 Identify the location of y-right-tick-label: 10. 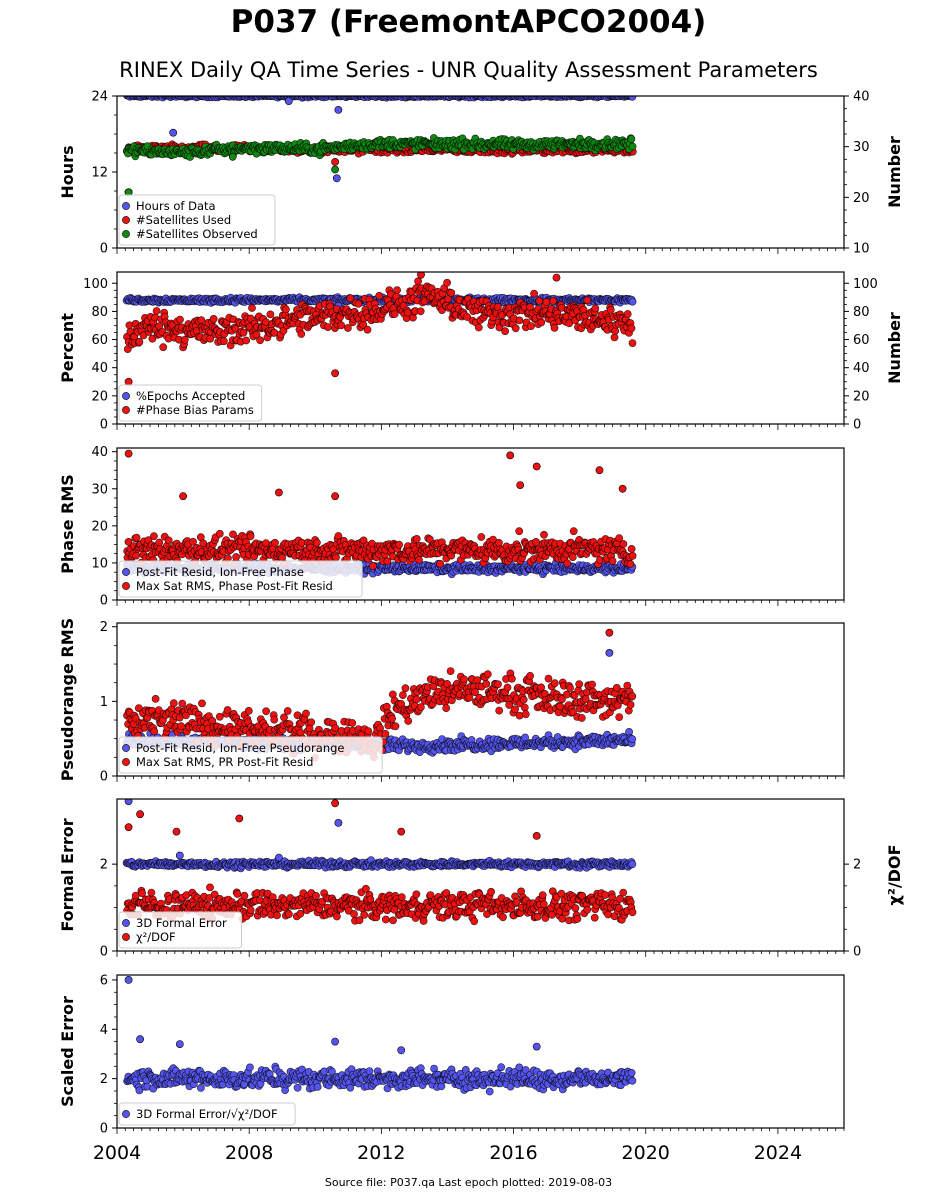
(861, 249).